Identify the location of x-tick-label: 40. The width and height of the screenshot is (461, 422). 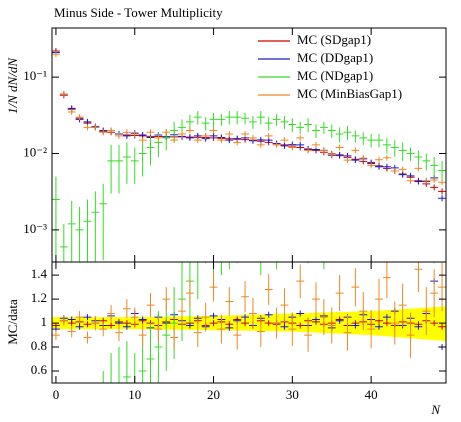
(371, 394).